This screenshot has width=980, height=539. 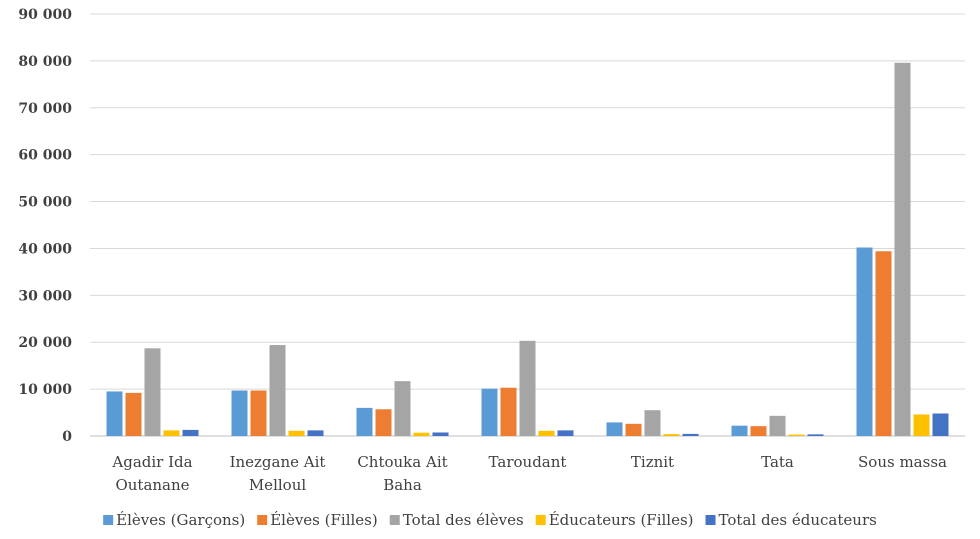 I want to click on legend-item: Élèves (Filles), so click(x=317, y=520).